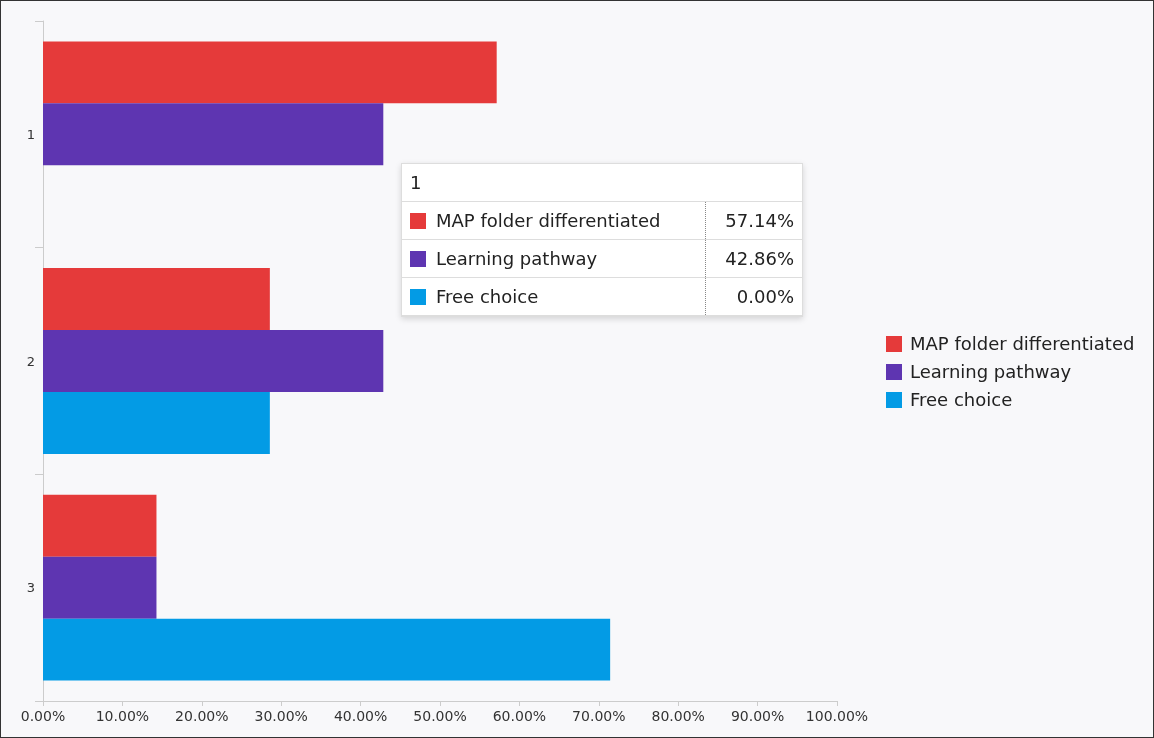  I want to click on text: Free choice, so click(961, 399).